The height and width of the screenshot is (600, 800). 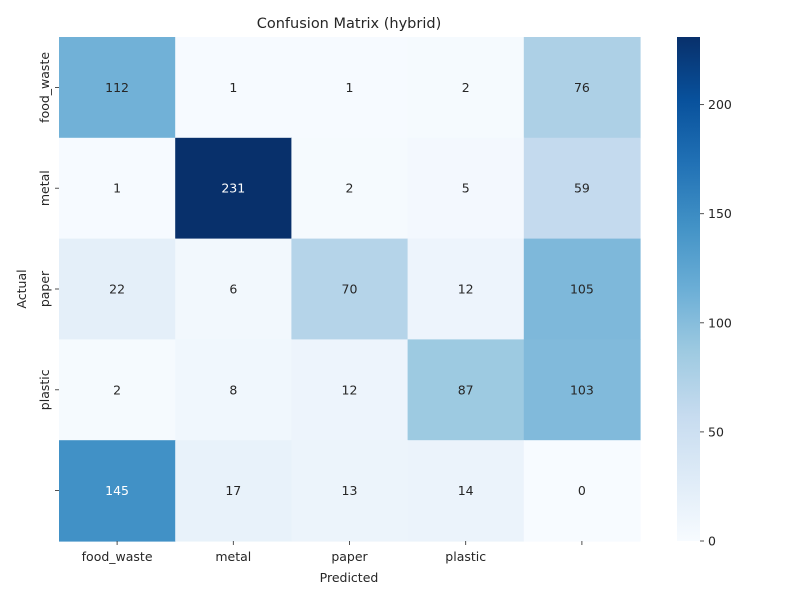 I want to click on chart-title: Confusion Matrix (hybrid), so click(x=349, y=24).